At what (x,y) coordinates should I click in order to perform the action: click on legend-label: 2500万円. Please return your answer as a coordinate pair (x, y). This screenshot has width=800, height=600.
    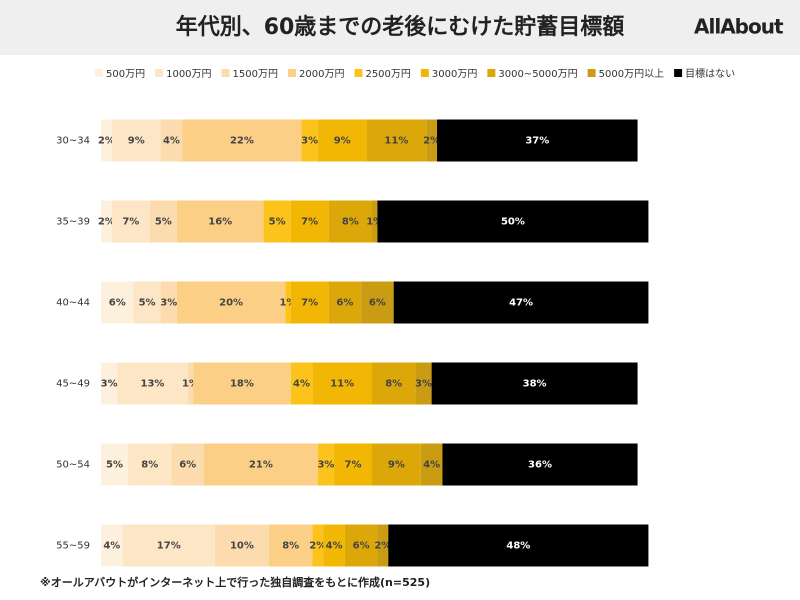
    Looking at the image, I should click on (387, 74).